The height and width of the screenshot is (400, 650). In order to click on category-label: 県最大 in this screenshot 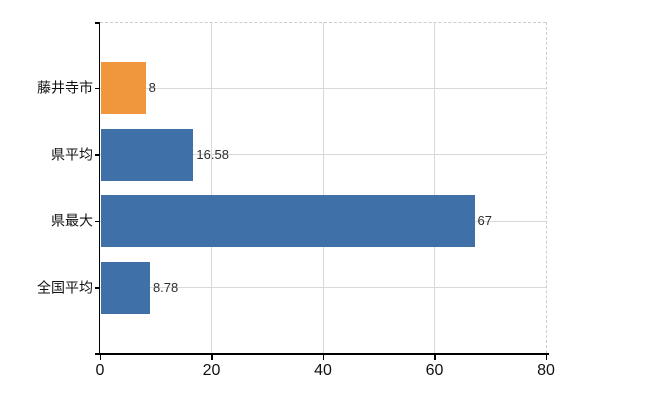, I will do `click(72, 220)`.